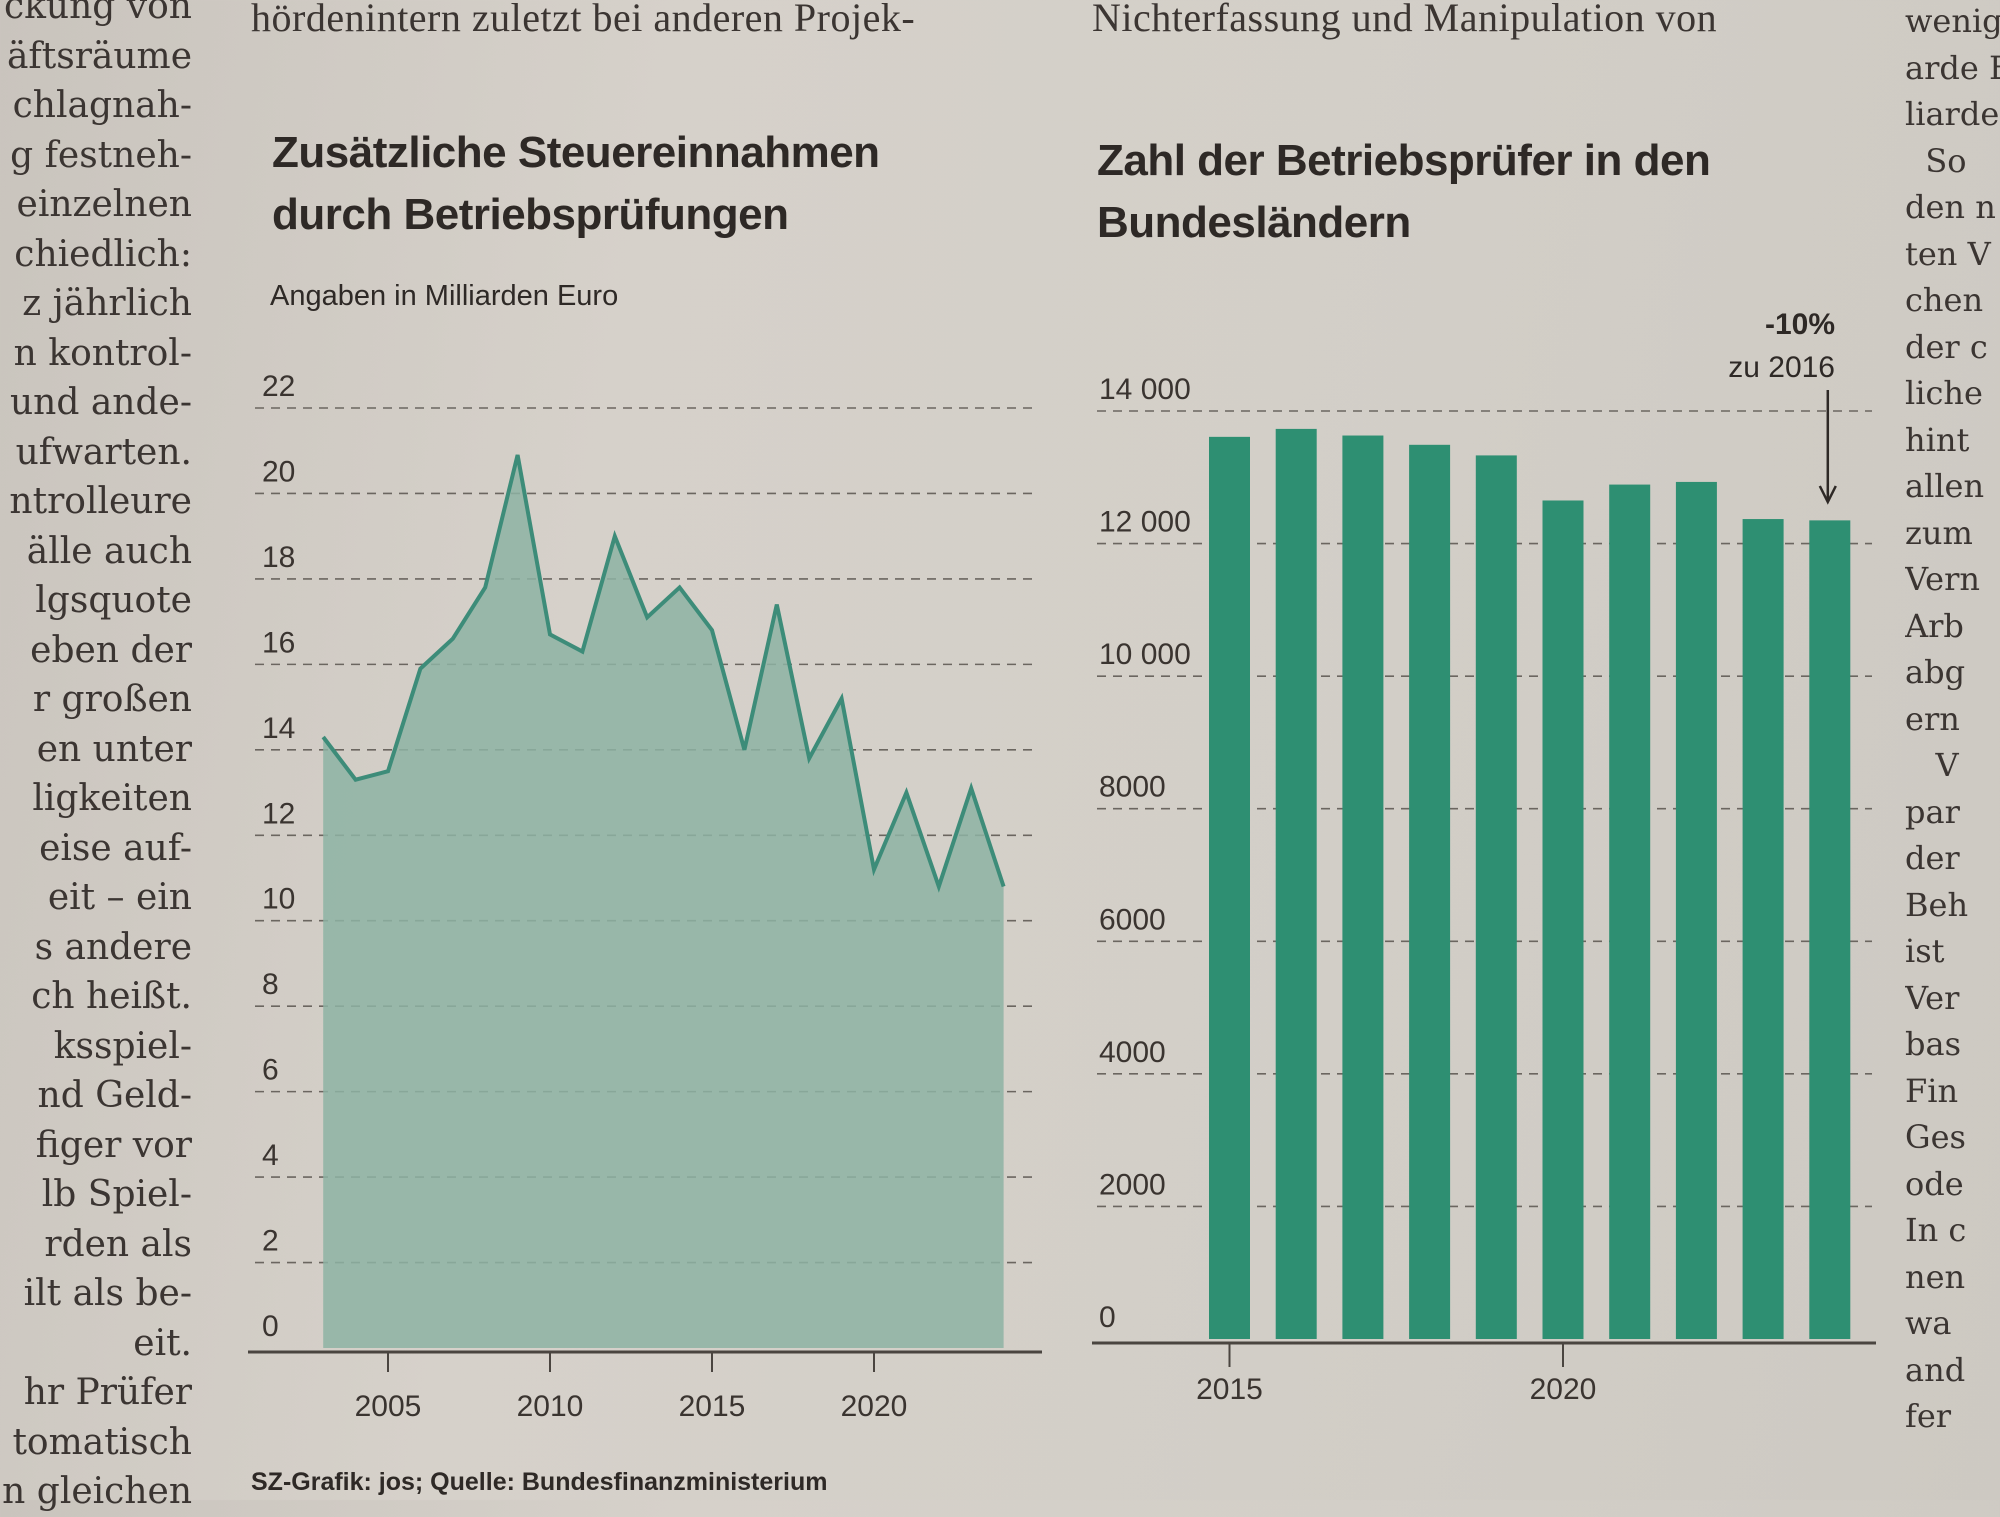  Describe the element at coordinates (278, 813) in the screenshot. I see `y-tick-label: 12` at that location.